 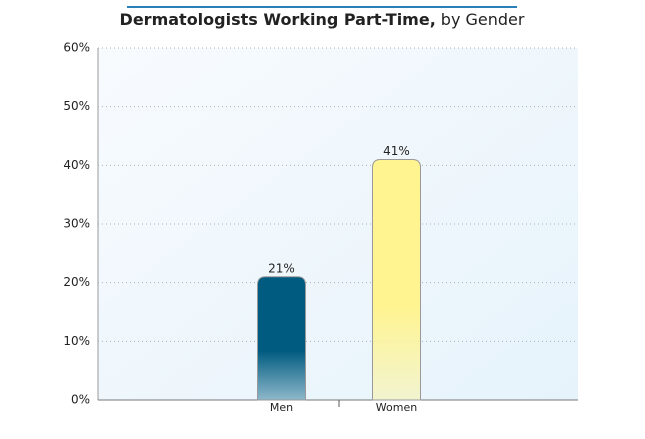 I want to click on chart-title: Dermatologists Working Part-Time,, so click(x=278, y=19).